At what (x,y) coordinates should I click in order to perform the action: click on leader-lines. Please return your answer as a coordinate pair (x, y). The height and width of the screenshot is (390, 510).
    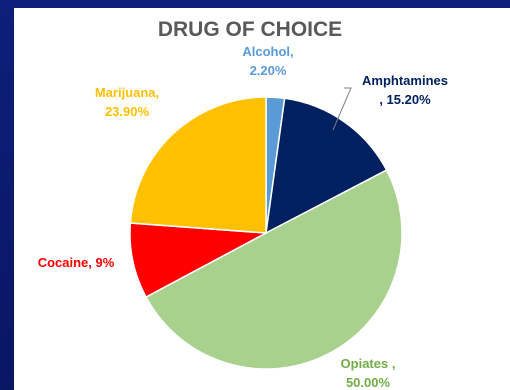
    Looking at the image, I should click on (342, 109).